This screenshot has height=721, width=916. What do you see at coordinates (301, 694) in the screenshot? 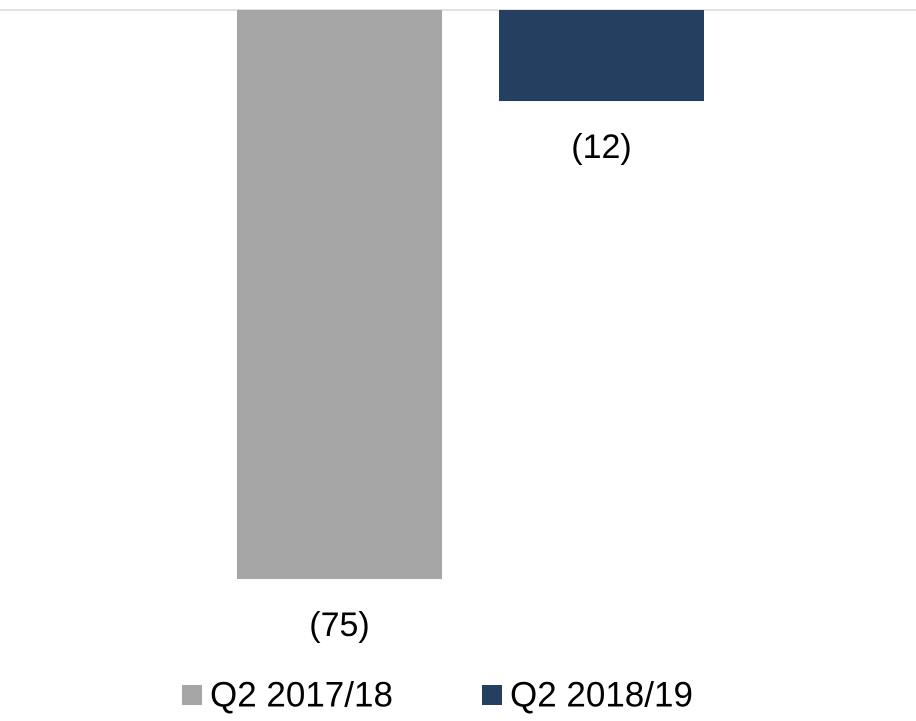
I see `legend-label: Q2 2017/18` at bounding box center [301, 694].